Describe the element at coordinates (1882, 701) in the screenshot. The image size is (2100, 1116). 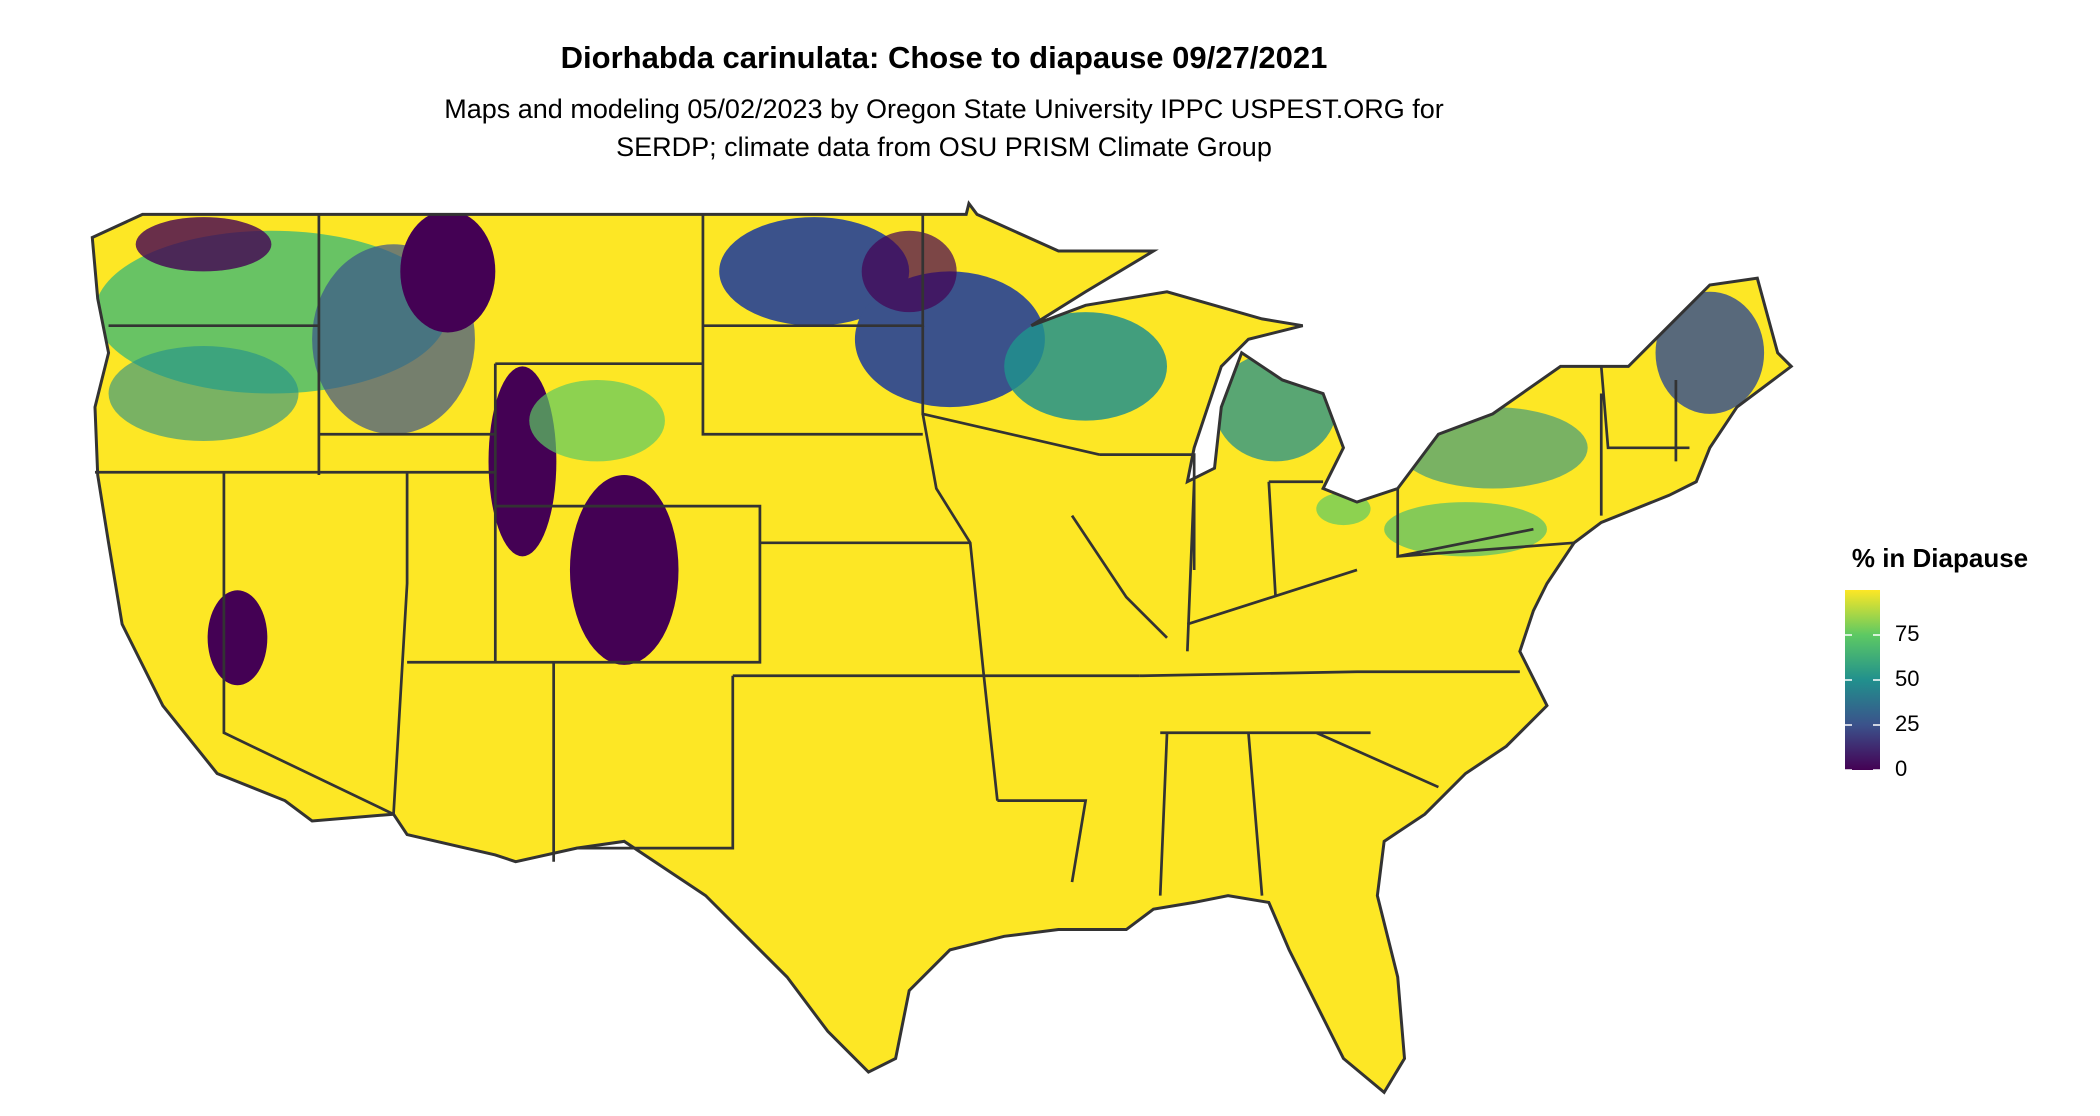
I see `legend-ticks: 0 25 50 75` at that location.